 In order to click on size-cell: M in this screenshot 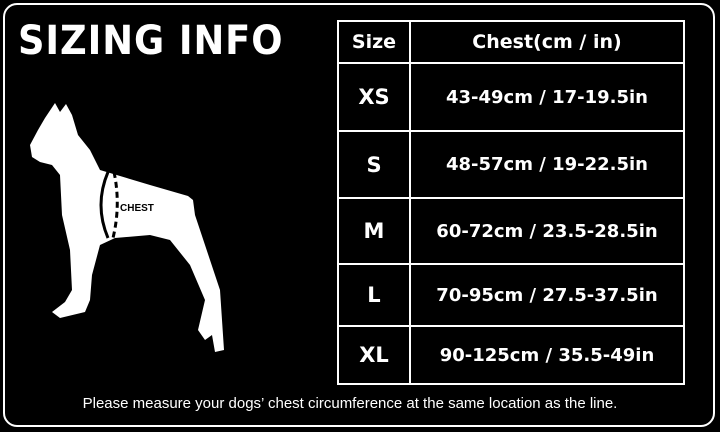, I will do `click(374, 231)`.